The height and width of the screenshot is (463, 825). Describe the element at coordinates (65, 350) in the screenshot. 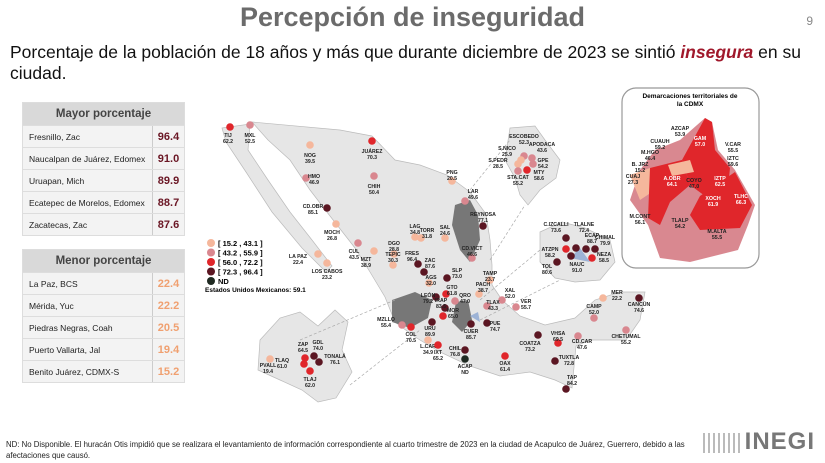

I see `city-name: Puerto Vallarta, Jal` at that location.